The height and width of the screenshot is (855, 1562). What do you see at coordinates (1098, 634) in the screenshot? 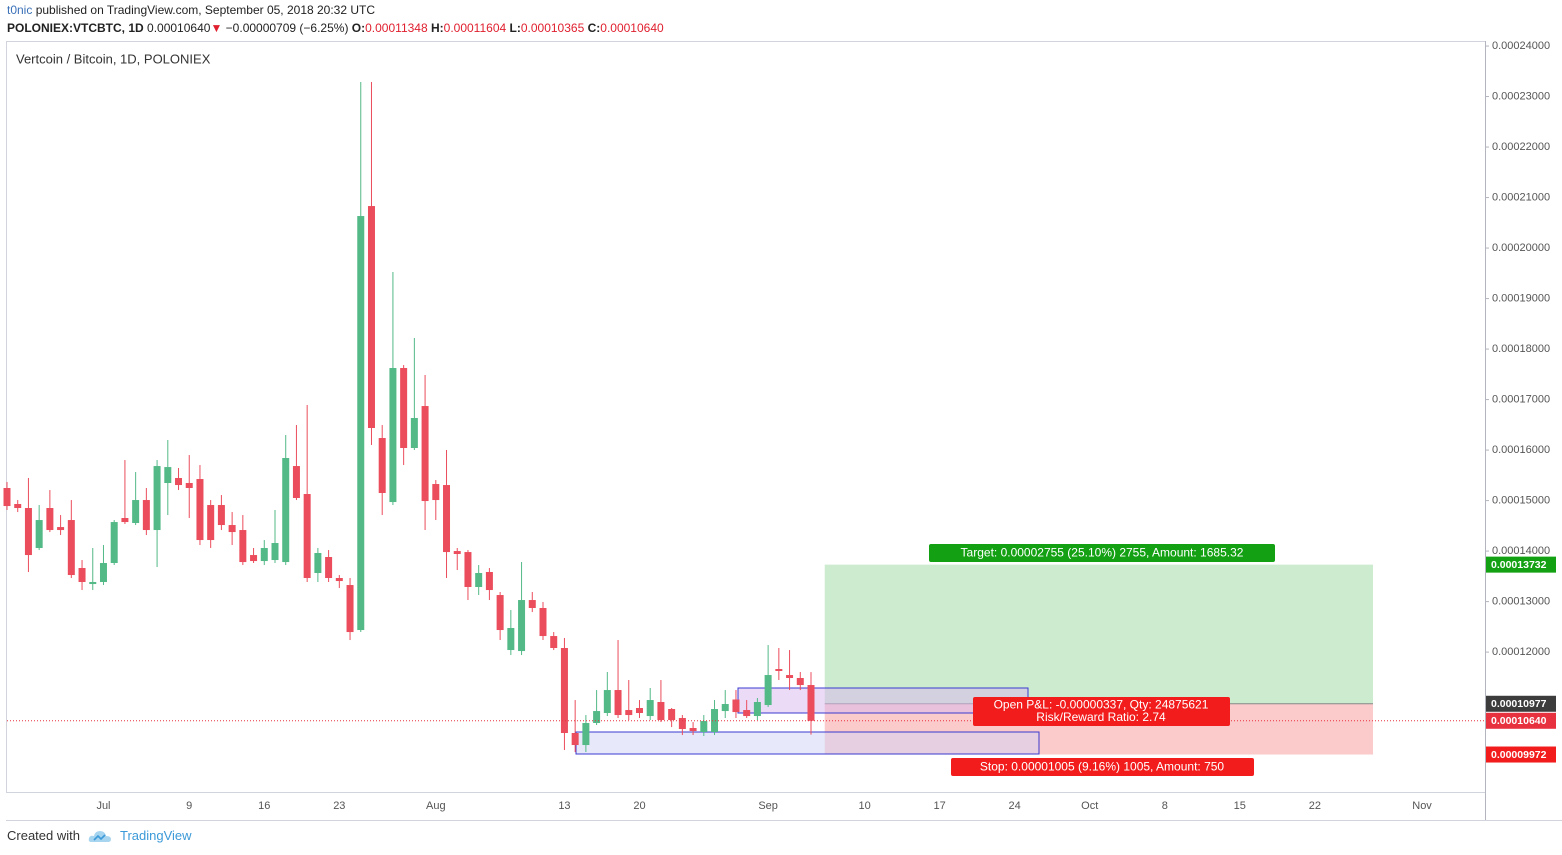
I see `profit-zone` at bounding box center [1098, 634].